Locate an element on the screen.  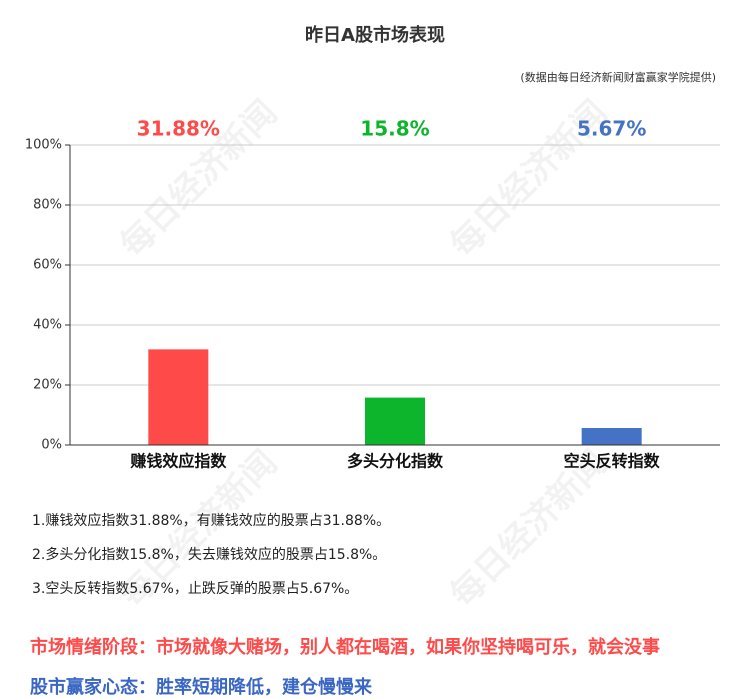
highlight: 股市赢家心态：胜率短期降低，建仓慢慢来 is located at coordinates (201, 687).